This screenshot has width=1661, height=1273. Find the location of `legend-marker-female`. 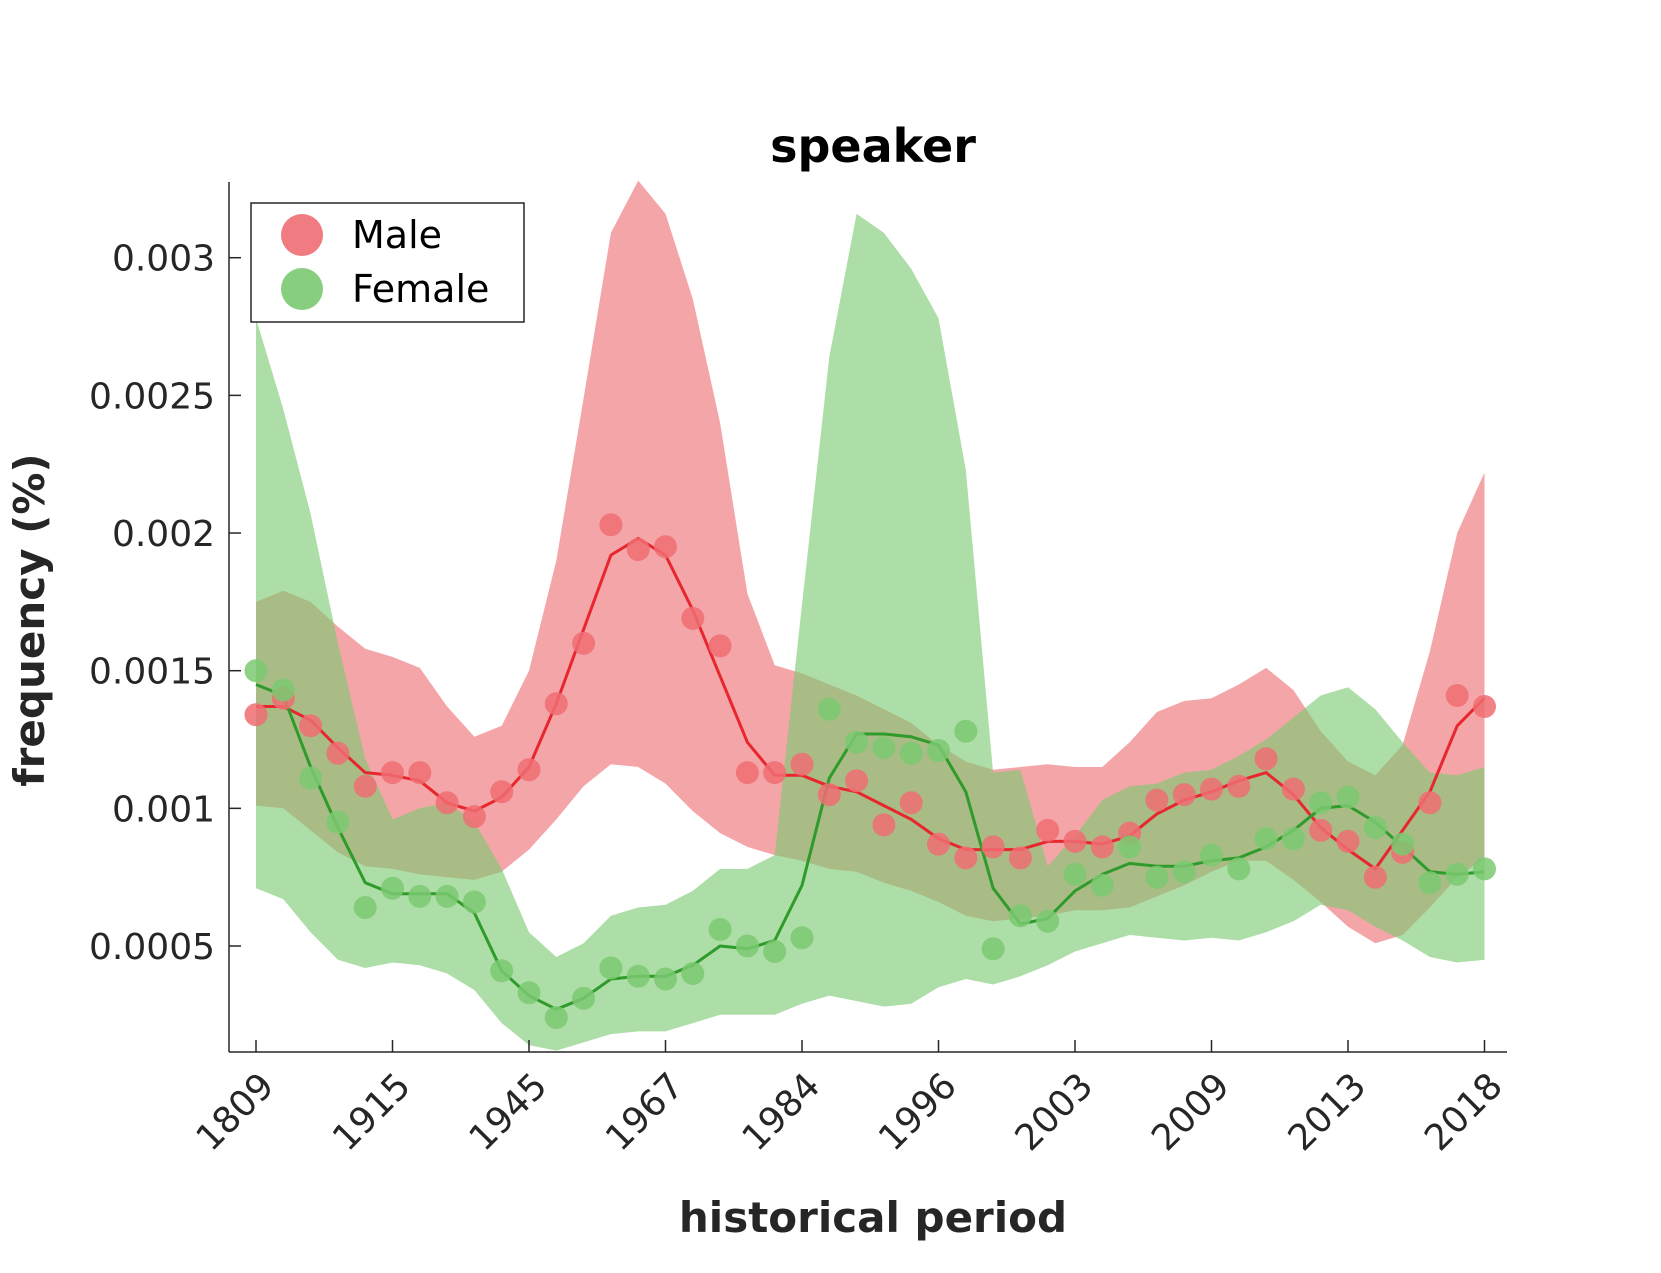

legend-marker-female is located at coordinates (302, 289).